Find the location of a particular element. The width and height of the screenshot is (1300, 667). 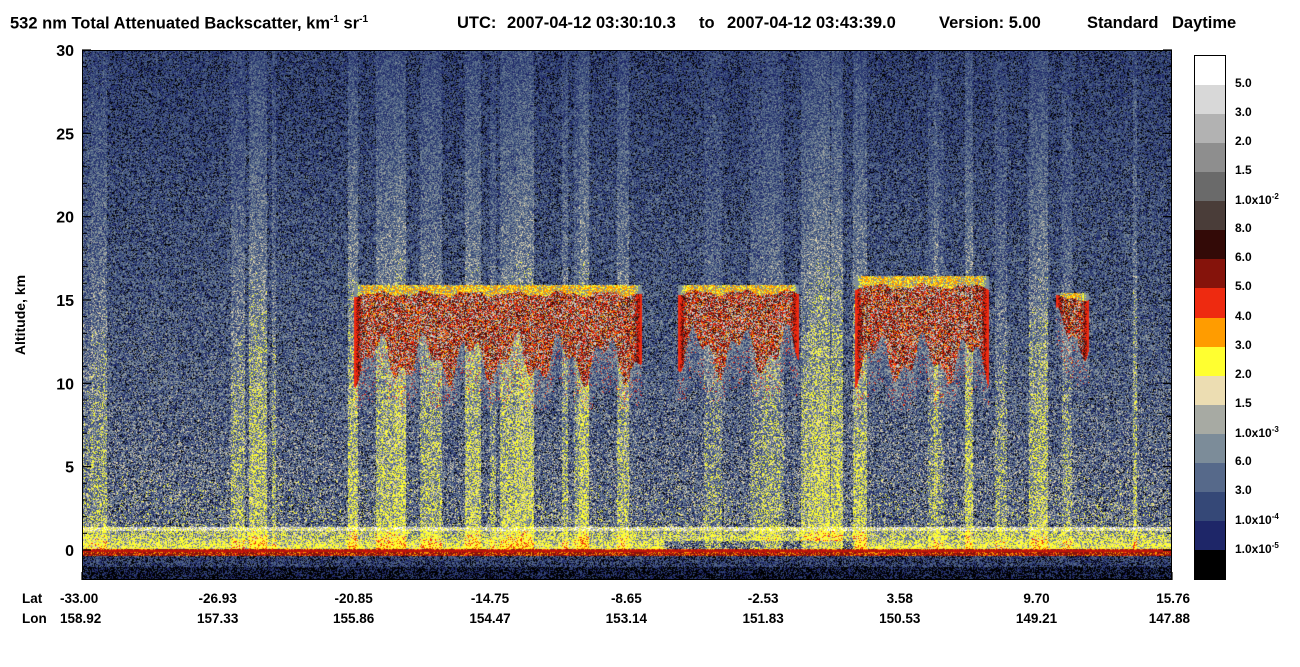

y-tick-label: 30 is located at coordinates (65, 51).